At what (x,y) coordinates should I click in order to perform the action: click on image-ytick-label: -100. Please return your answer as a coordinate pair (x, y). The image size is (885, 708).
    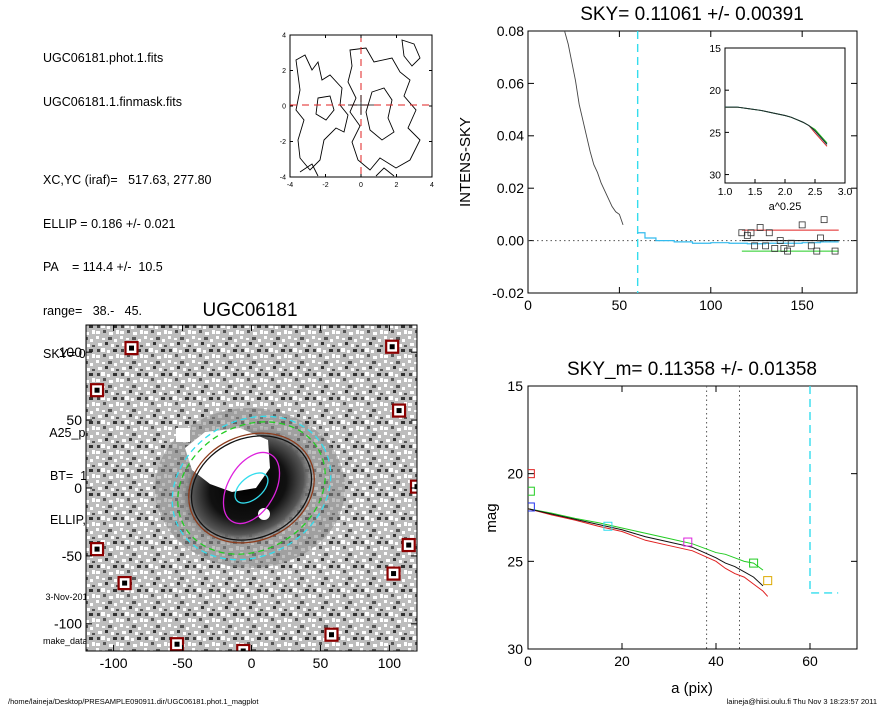
    Looking at the image, I should click on (68, 624).